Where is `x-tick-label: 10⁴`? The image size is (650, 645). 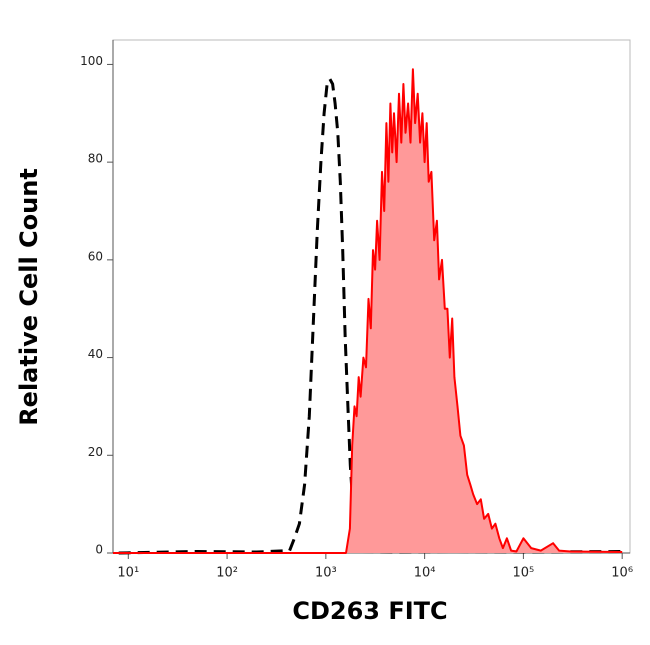
x-tick-label: 10⁴ is located at coordinates (425, 573).